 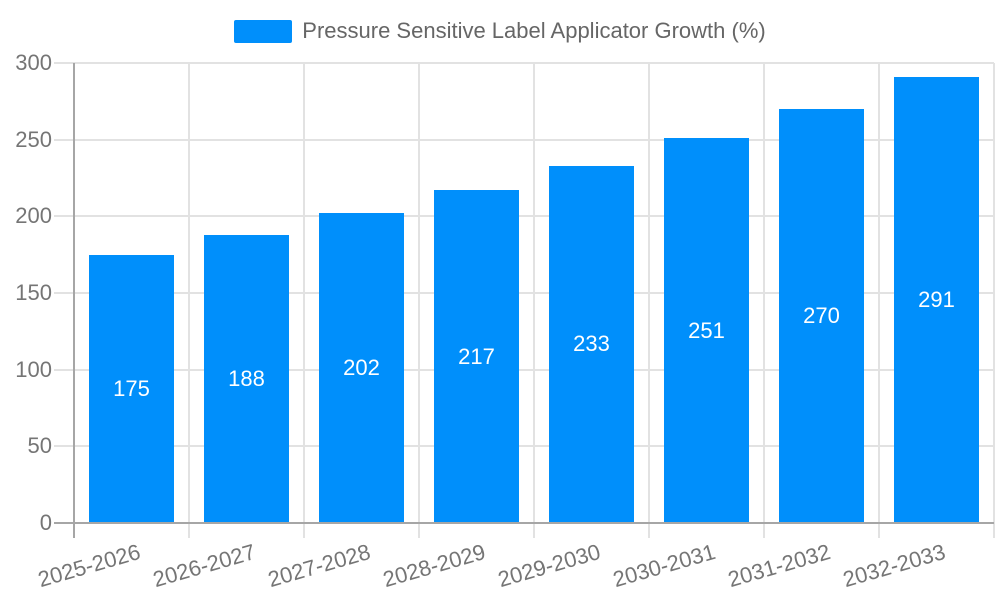 I want to click on y-tick-label: 100, so click(x=33, y=369).